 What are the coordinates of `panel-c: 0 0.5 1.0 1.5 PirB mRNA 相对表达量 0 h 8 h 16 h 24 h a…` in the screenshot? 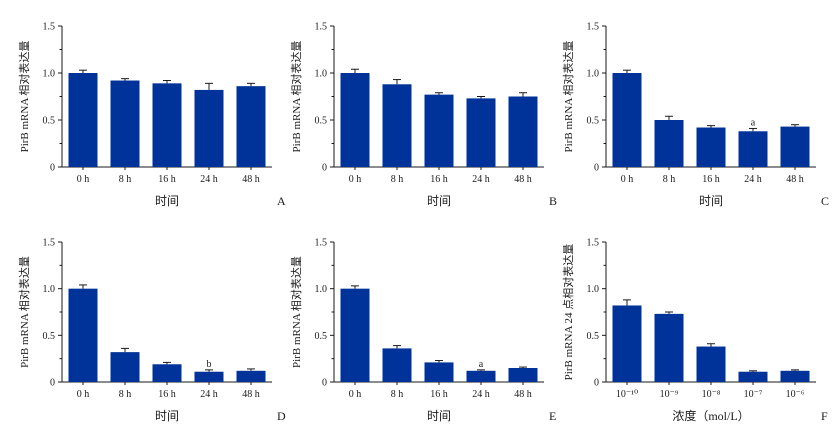 It's located at (695, 115).